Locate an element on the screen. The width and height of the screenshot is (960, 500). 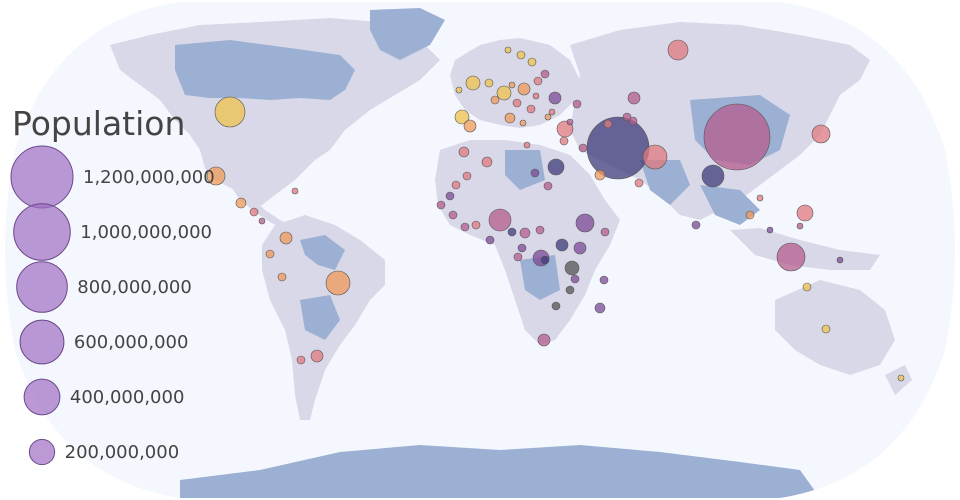
legend-label: 1,000,000,000 is located at coordinates (146, 232).